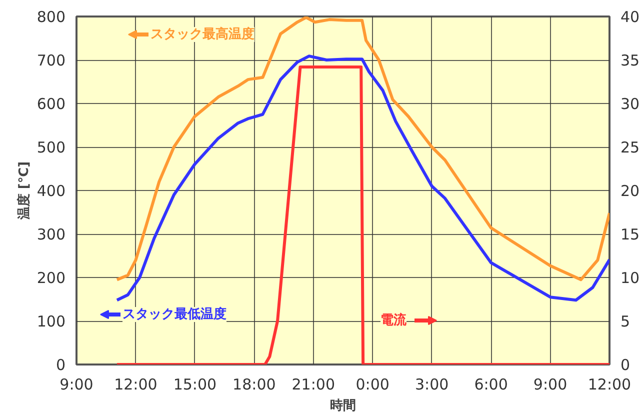 This screenshot has height=416, width=642. Describe the element at coordinates (630, 235) in the screenshot. I see `y2-tick-label: 15` at that location.